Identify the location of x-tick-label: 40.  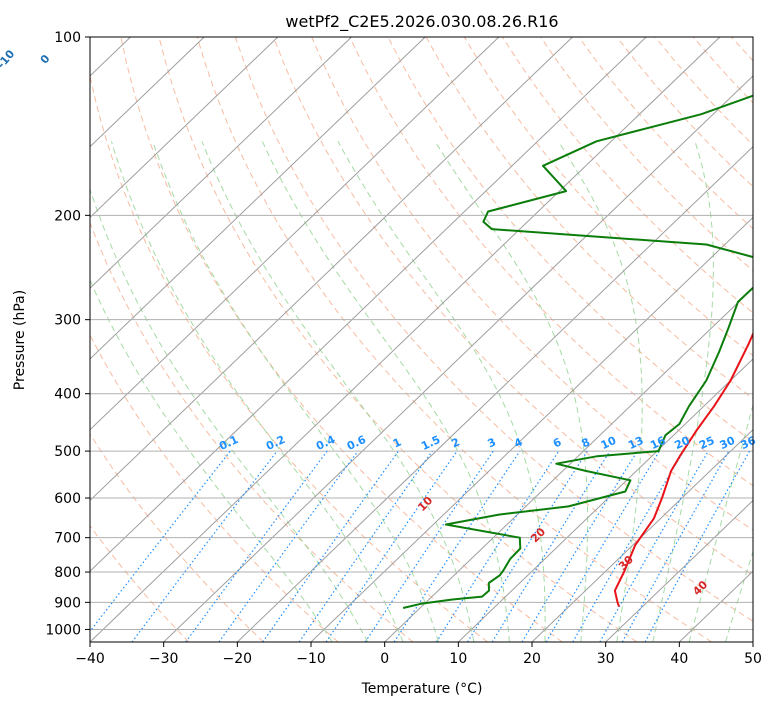
(679, 659).